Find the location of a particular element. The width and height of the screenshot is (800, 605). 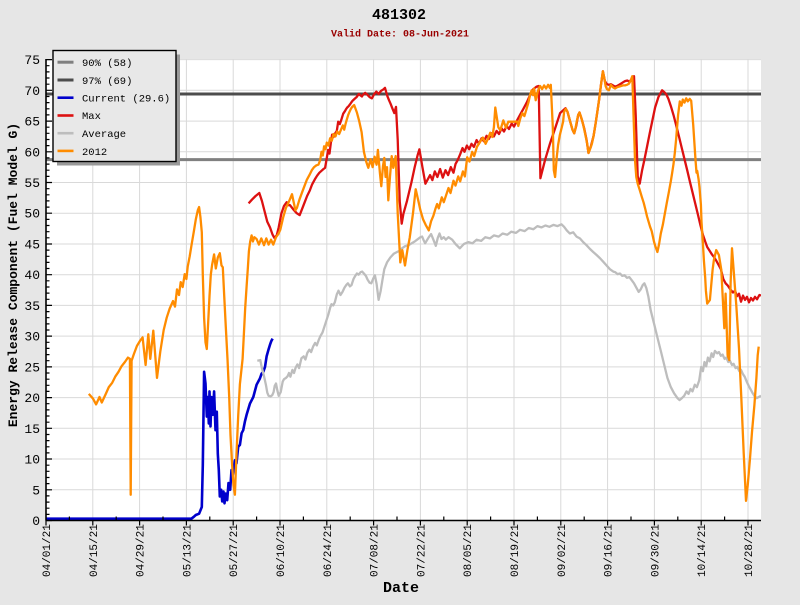

svg-text: 20 is located at coordinates (32, 398).